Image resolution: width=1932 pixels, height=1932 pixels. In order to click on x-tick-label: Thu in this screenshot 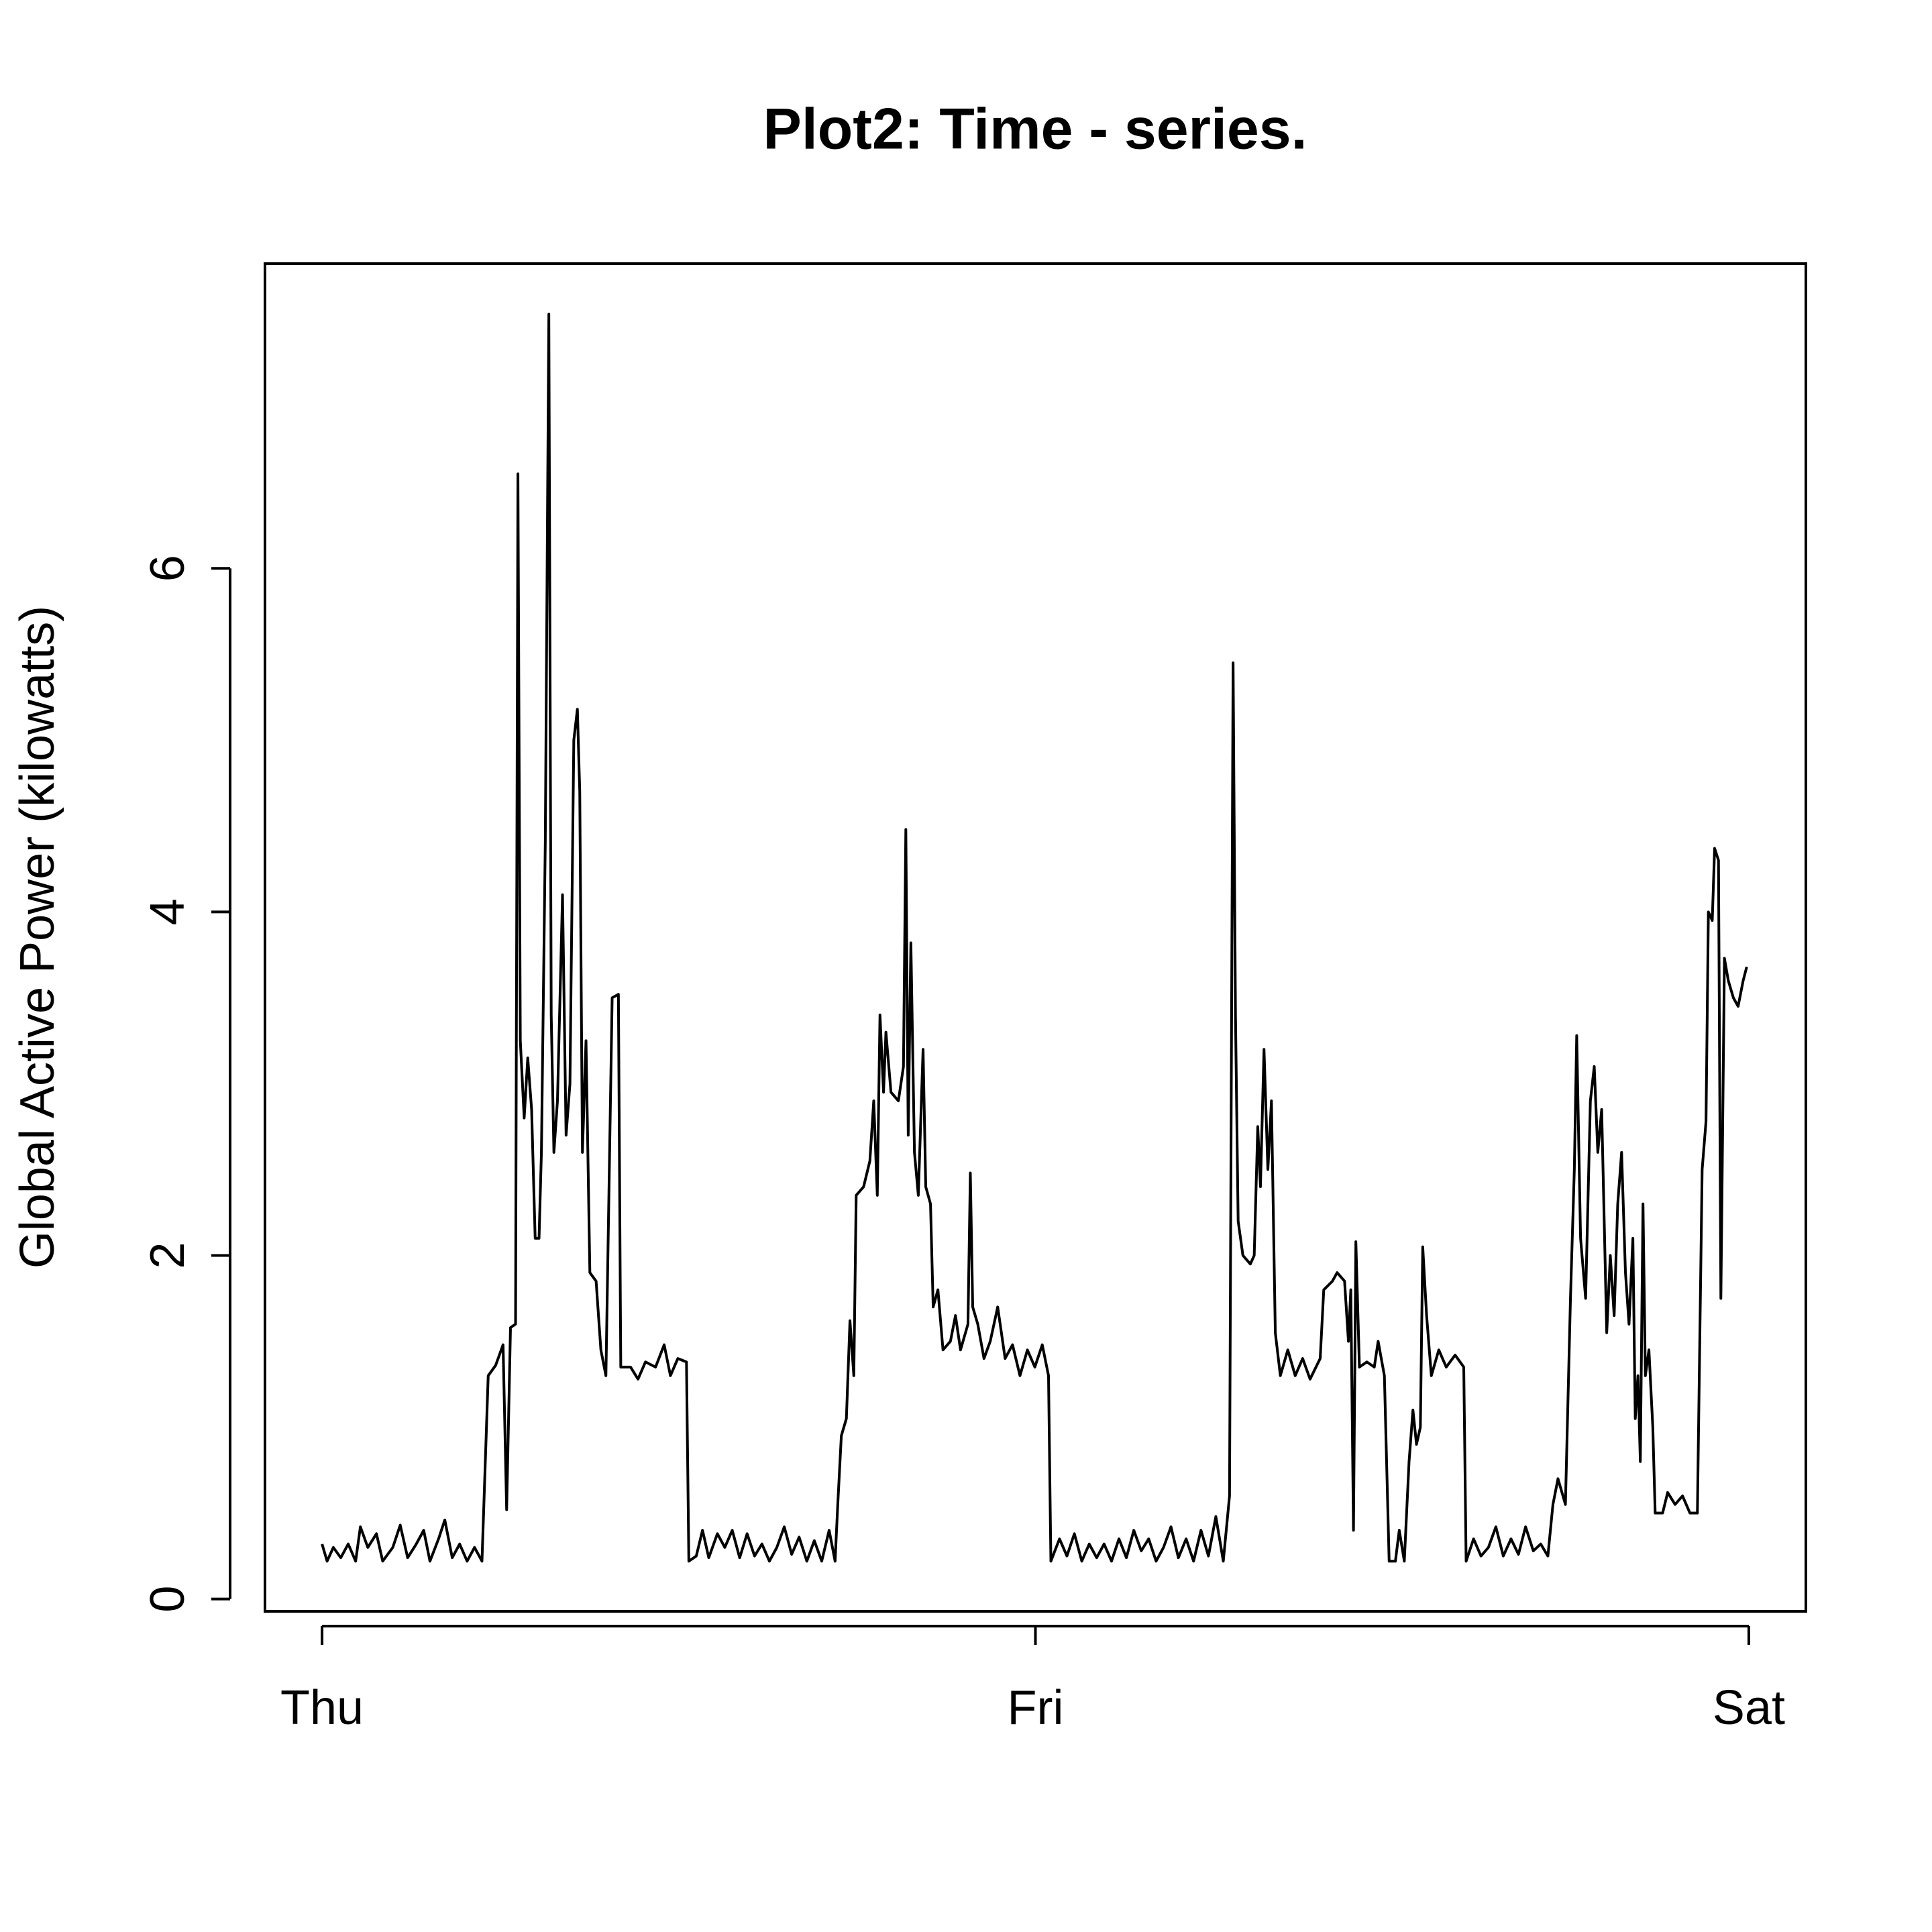, I will do `click(322, 1708)`.